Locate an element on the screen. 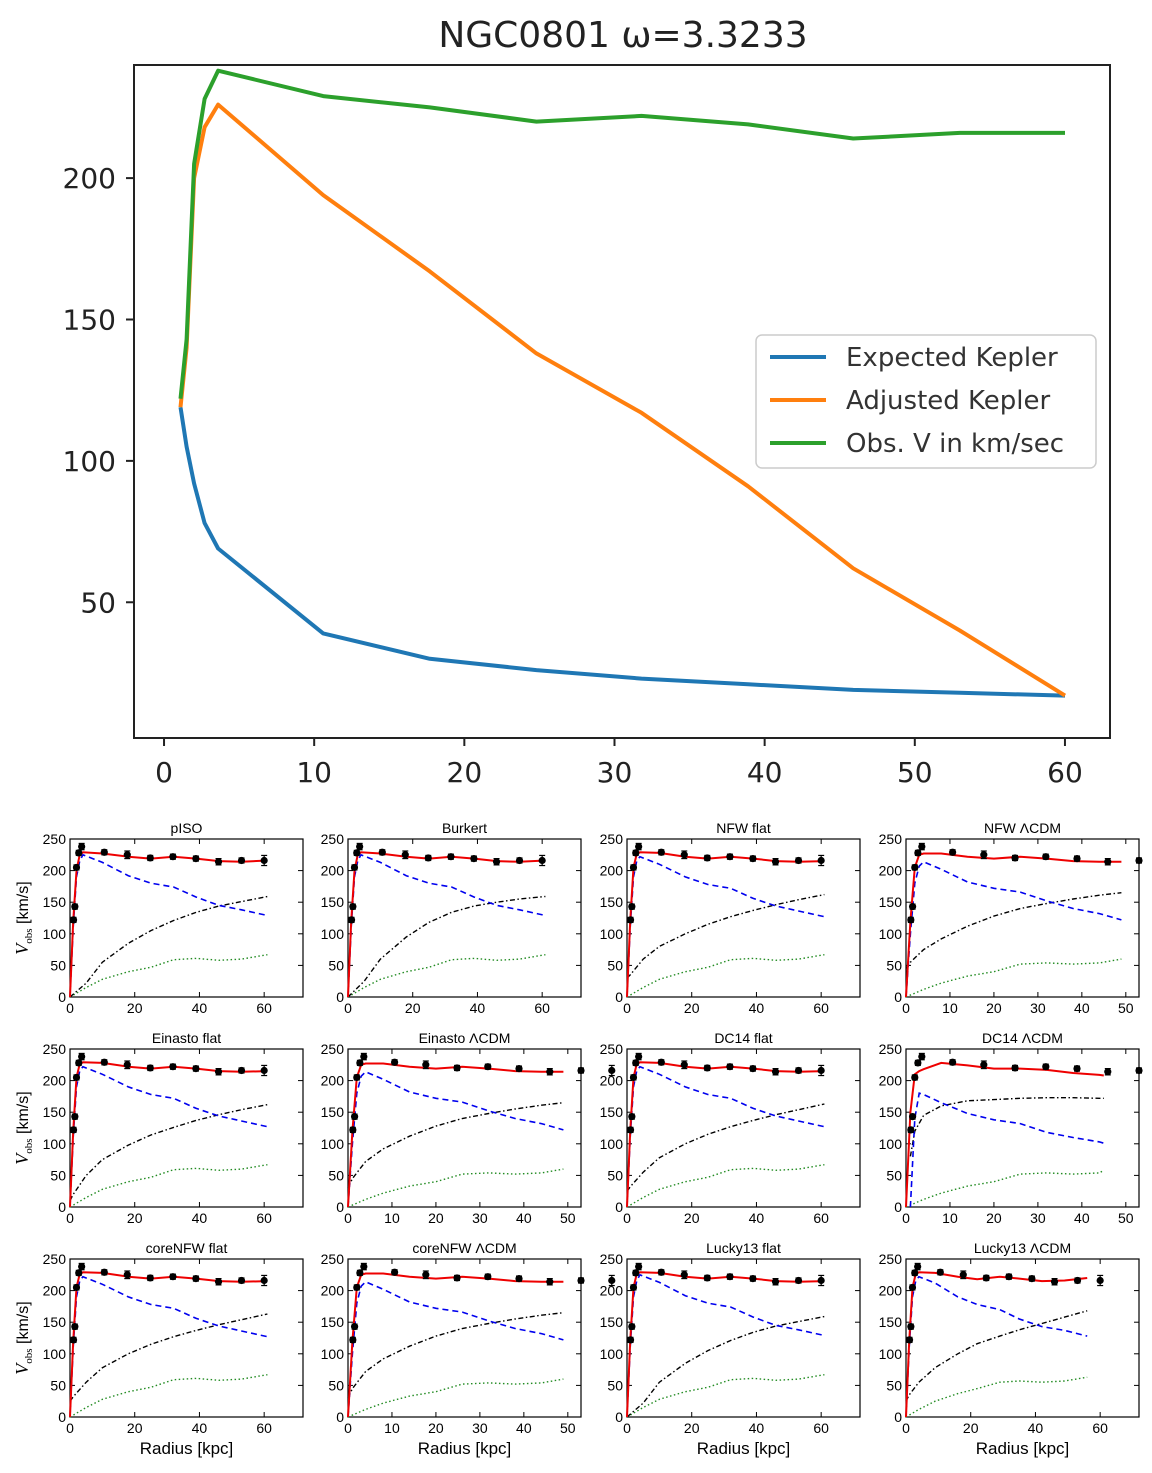  x-tick-label: 50 is located at coordinates (1126, 1008).